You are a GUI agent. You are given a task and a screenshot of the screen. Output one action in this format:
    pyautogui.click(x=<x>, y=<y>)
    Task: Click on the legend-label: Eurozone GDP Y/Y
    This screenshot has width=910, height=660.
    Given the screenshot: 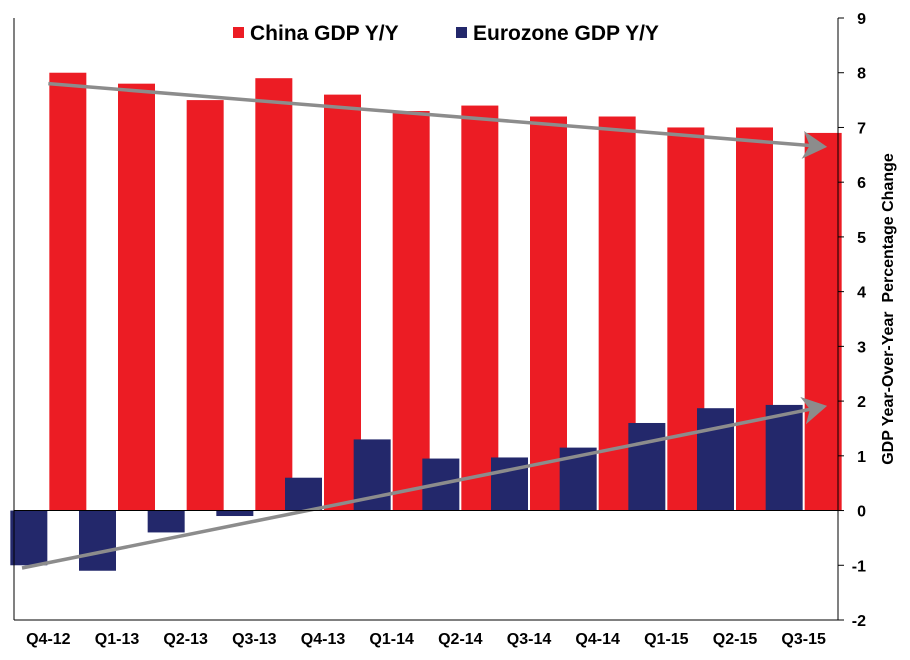 What is the action you would take?
    pyautogui.click(x=566, y=33)
    